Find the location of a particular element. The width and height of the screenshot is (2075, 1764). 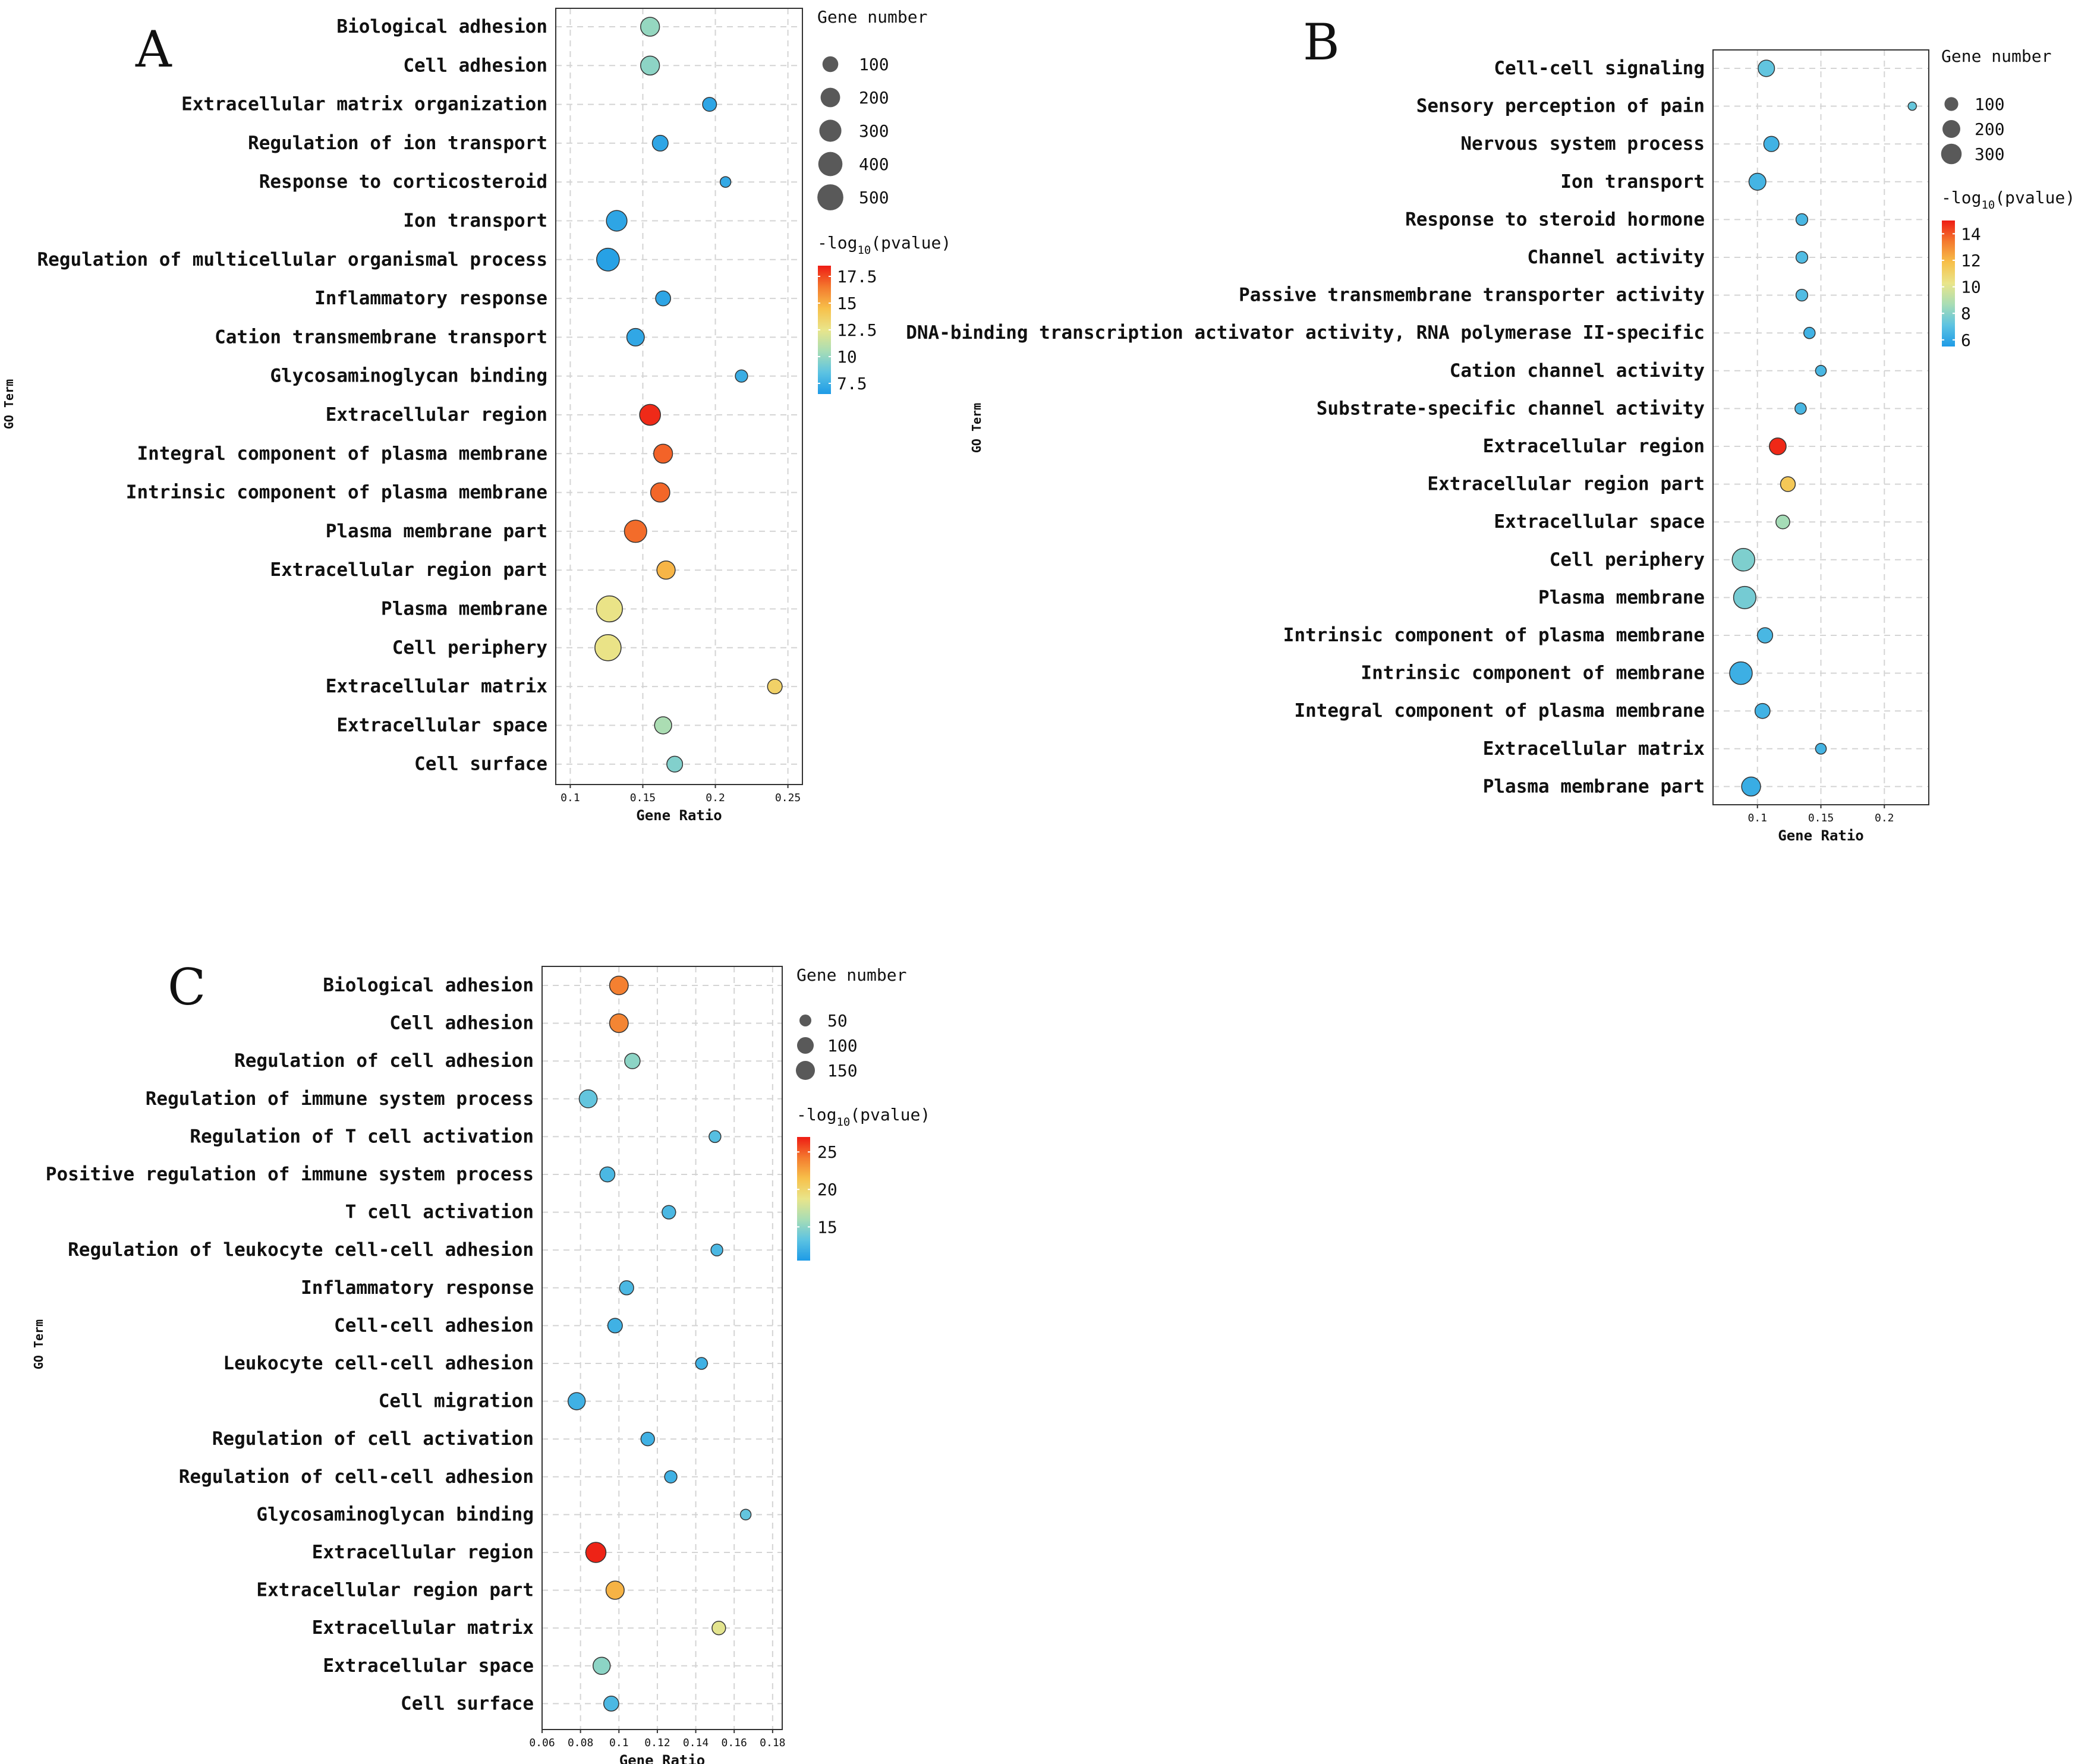

color-legend-label: 7.5 is located at coordinates (852, 383).